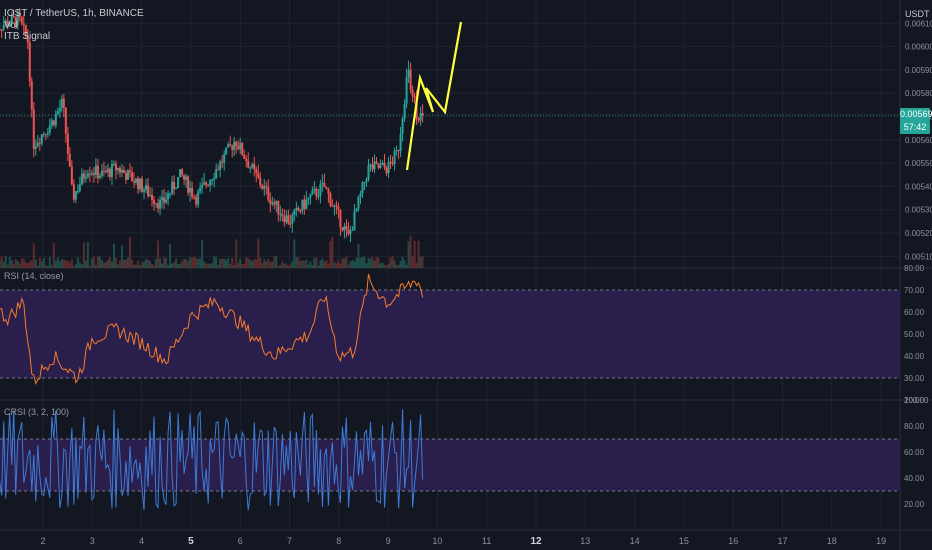  Describe the element at coordinates (486, 541) in the screenshot. I see `time-tick-11: 11` at that location.